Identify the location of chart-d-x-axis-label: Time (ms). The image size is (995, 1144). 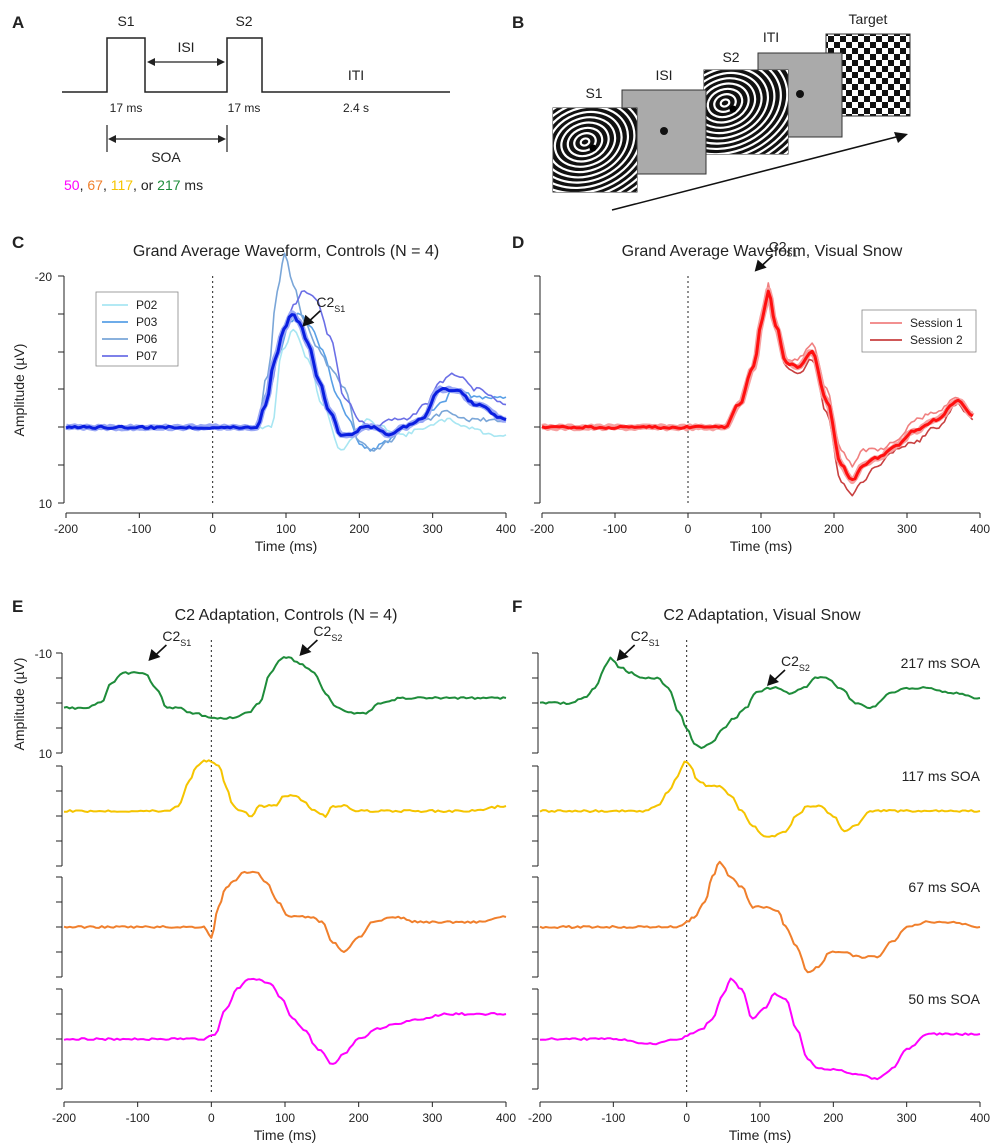
(761, 546).